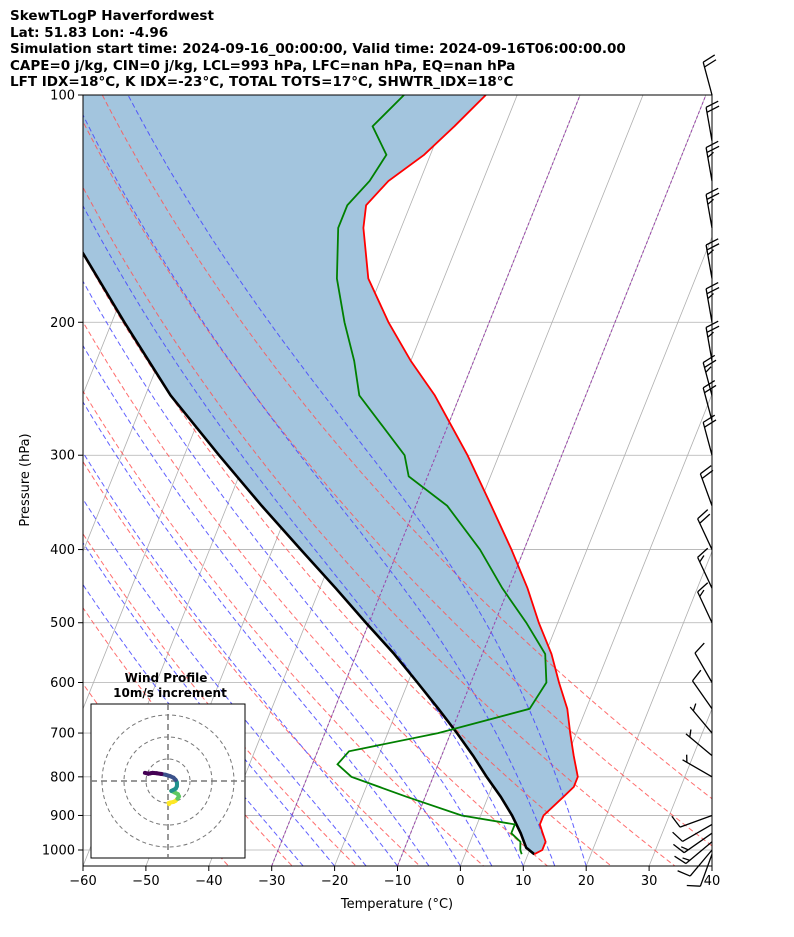 This screenshot has width=794, height=937. Describe the element at coordinates (112, 16) in the screenshot. I see `chart-title-station: SkewTLogP Haverfordwest` at that location.